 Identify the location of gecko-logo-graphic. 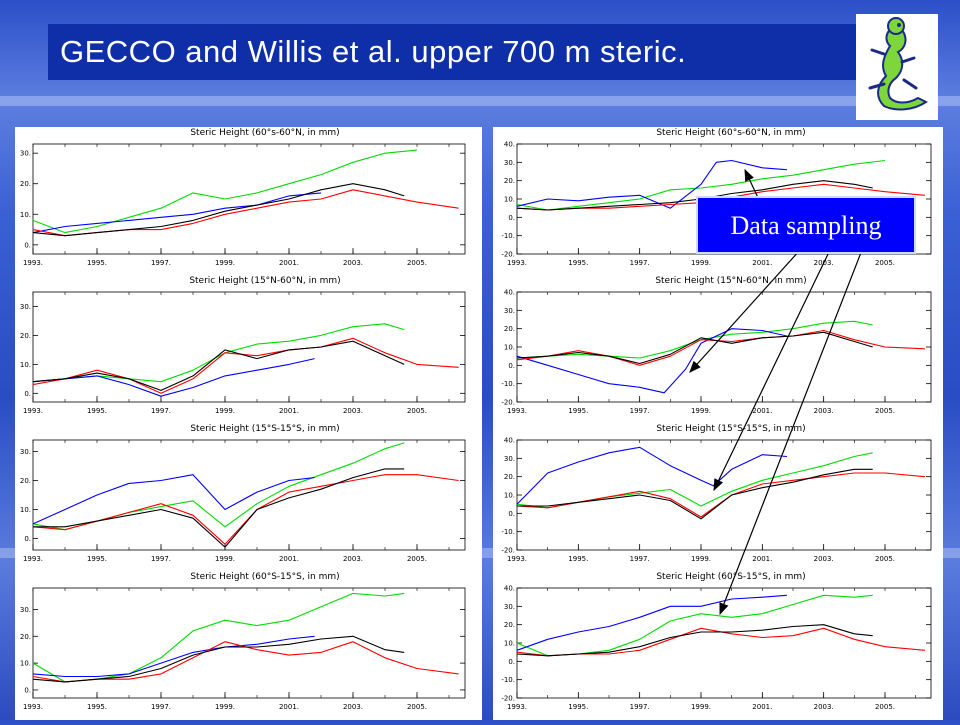
(898, 64).